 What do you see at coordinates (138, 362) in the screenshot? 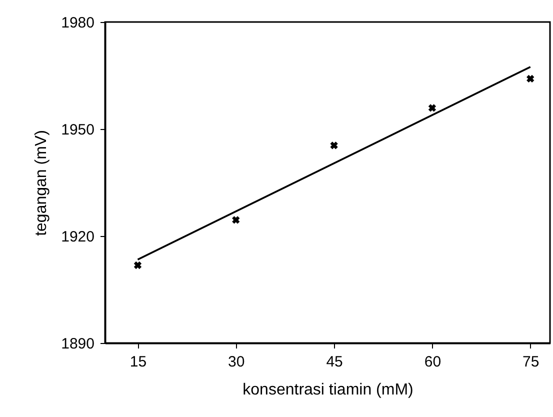
I see `x-tick-label: 15` at bounding box center [138, 362].